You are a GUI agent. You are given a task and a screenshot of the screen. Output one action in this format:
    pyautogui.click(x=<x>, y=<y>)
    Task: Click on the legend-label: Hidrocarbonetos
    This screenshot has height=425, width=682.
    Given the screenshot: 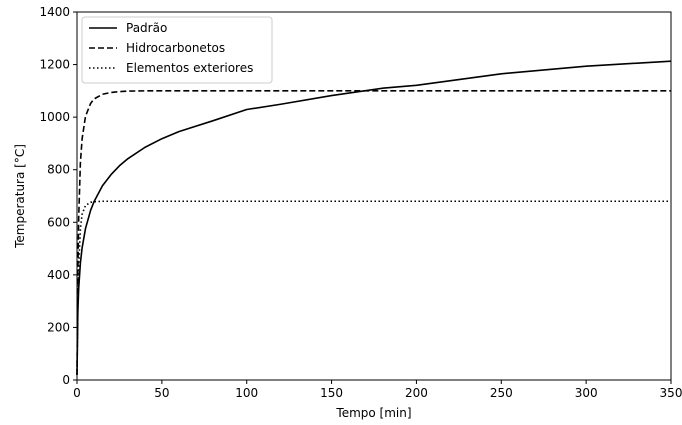 What is the action you would take?
    pyautogui.click(x=175, y=48)
    